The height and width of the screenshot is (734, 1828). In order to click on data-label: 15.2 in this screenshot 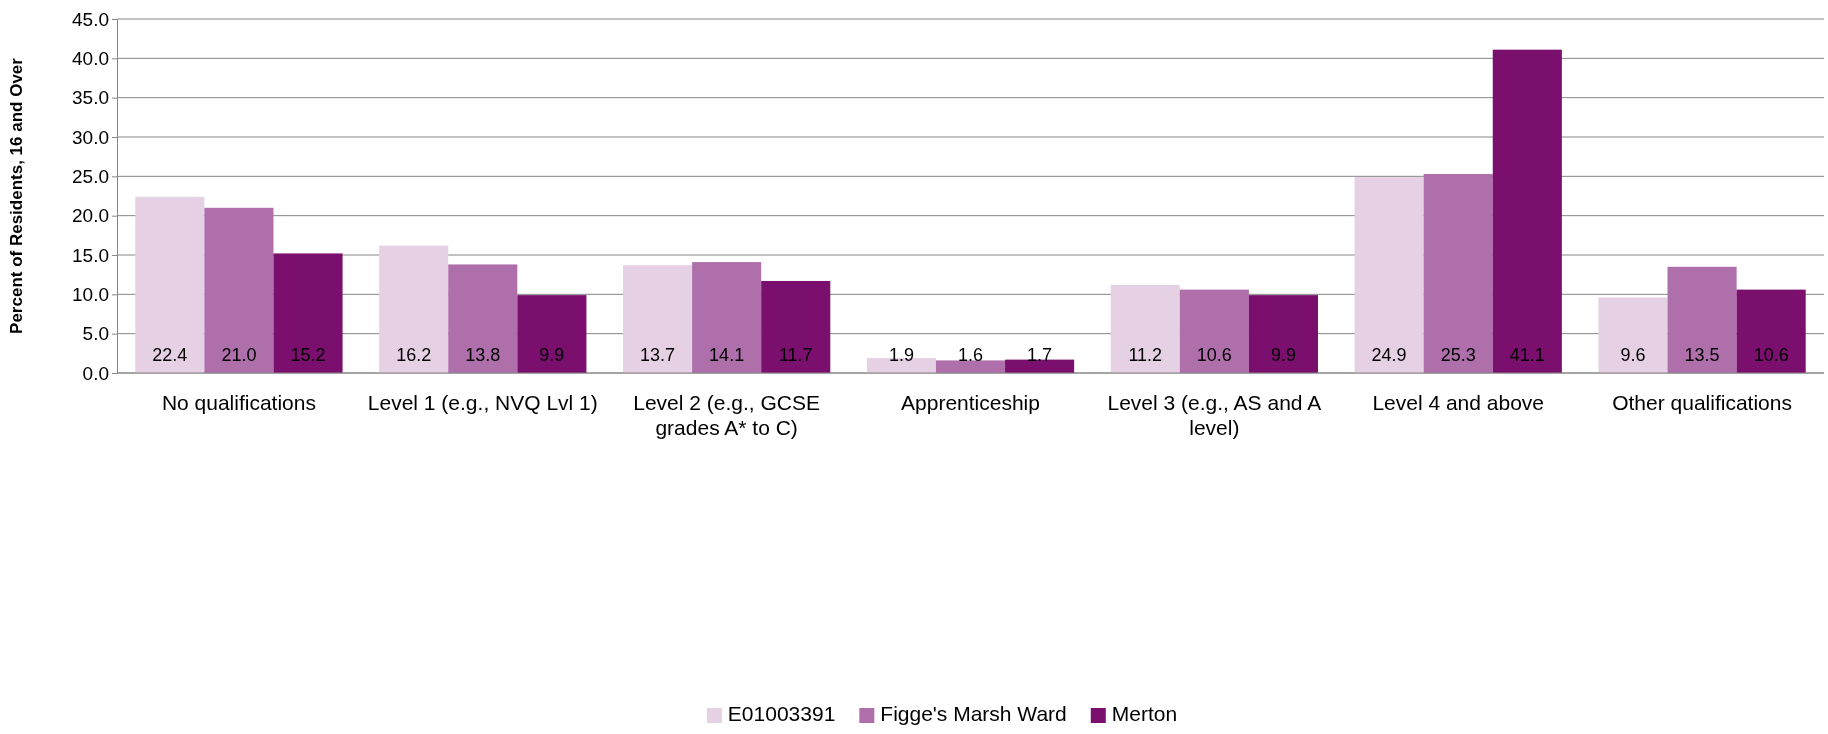, I will do `click(308, 355)`.